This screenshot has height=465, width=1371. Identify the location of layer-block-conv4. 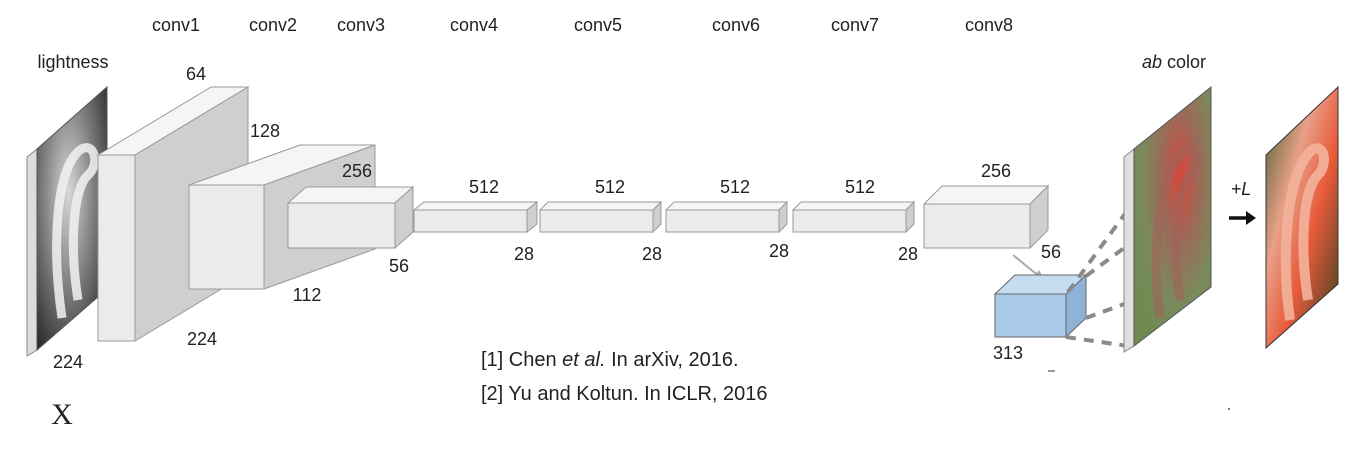
(475, 217).